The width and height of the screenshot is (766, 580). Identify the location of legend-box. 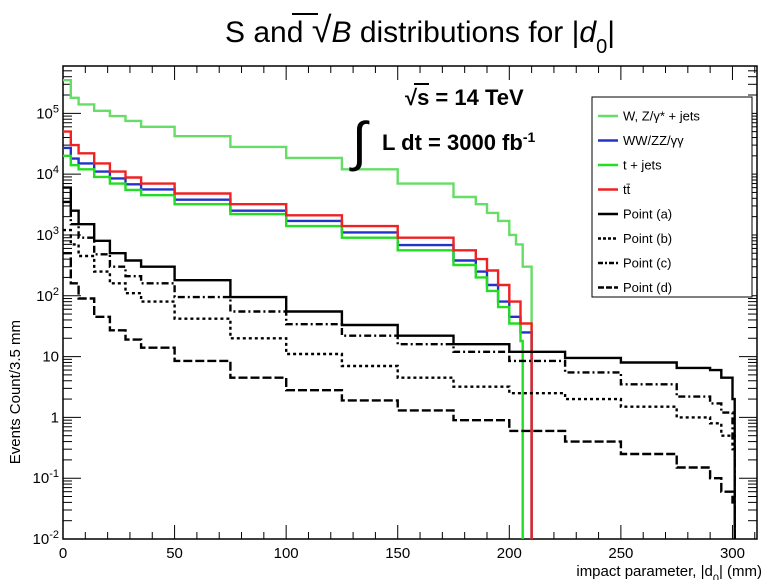
(672, 197).